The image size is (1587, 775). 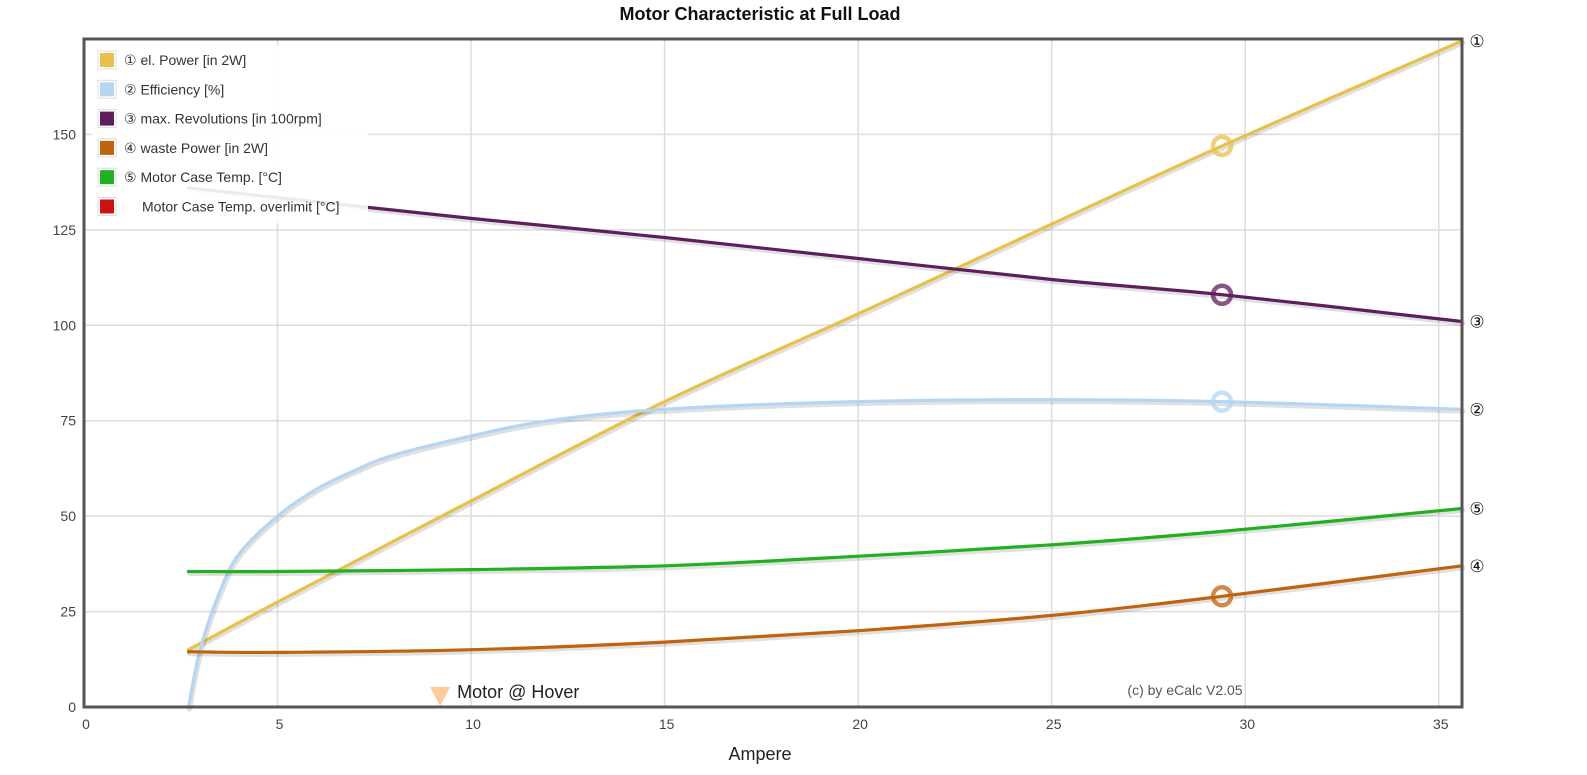 I want to click on x-tick-label: 35, so click(x=1441, y=724).